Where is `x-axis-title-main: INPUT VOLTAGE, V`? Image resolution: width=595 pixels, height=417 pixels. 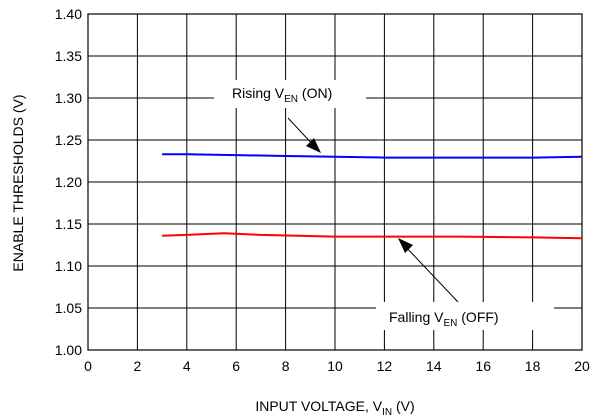 x-axis-title-main: INPUT VOLTAGE, V is located at coordinates (318, 406).